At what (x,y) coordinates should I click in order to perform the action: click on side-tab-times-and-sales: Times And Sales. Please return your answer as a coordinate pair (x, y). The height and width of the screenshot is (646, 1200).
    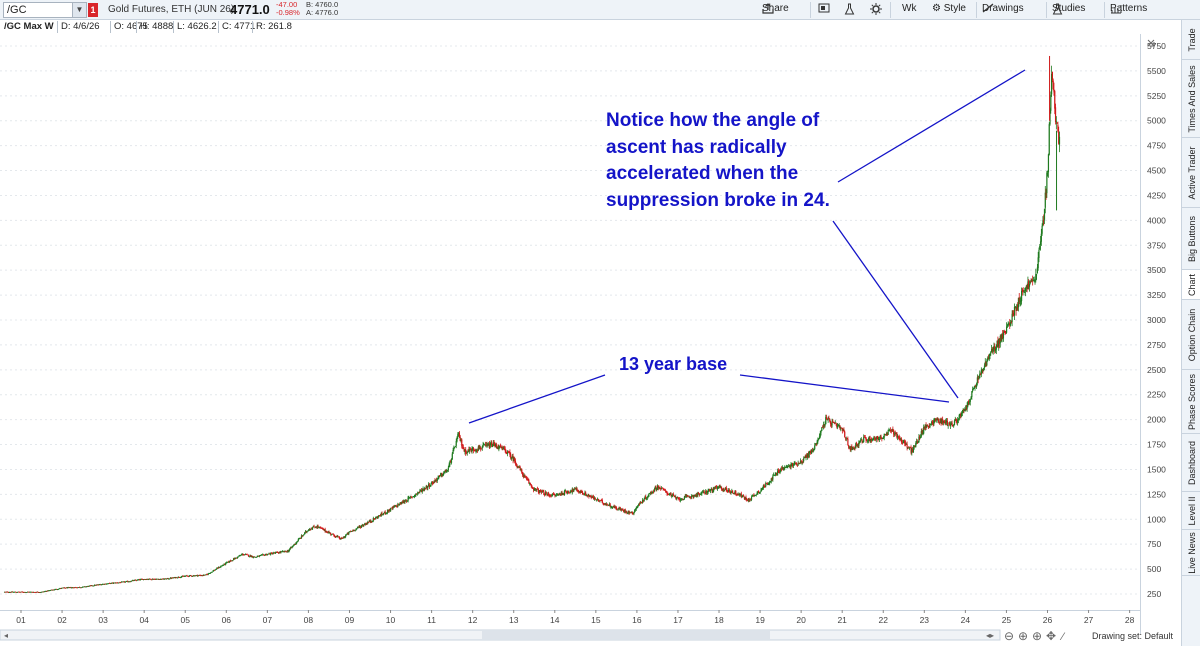
    Looking at the image, I should click on (1191, 99).